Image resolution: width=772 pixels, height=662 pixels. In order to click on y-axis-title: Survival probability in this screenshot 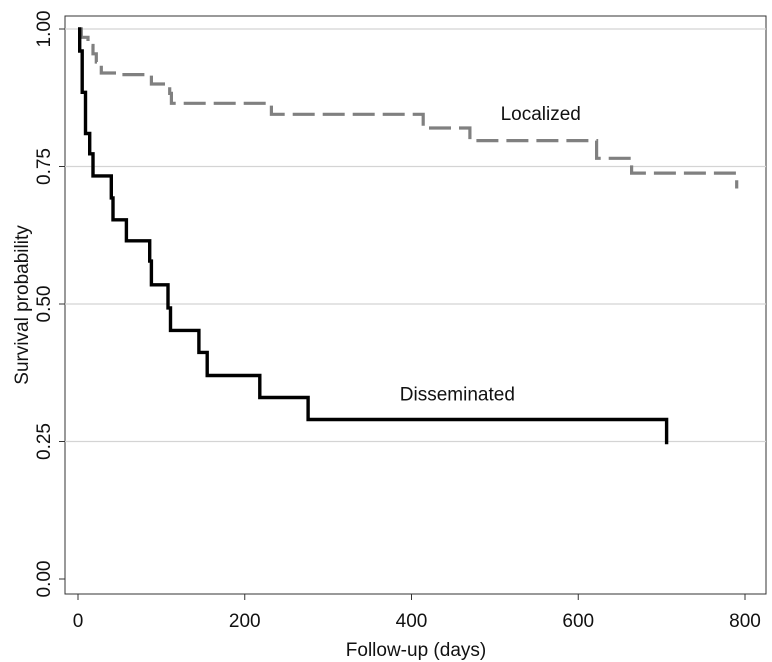, I will do `click(22, 305)`.